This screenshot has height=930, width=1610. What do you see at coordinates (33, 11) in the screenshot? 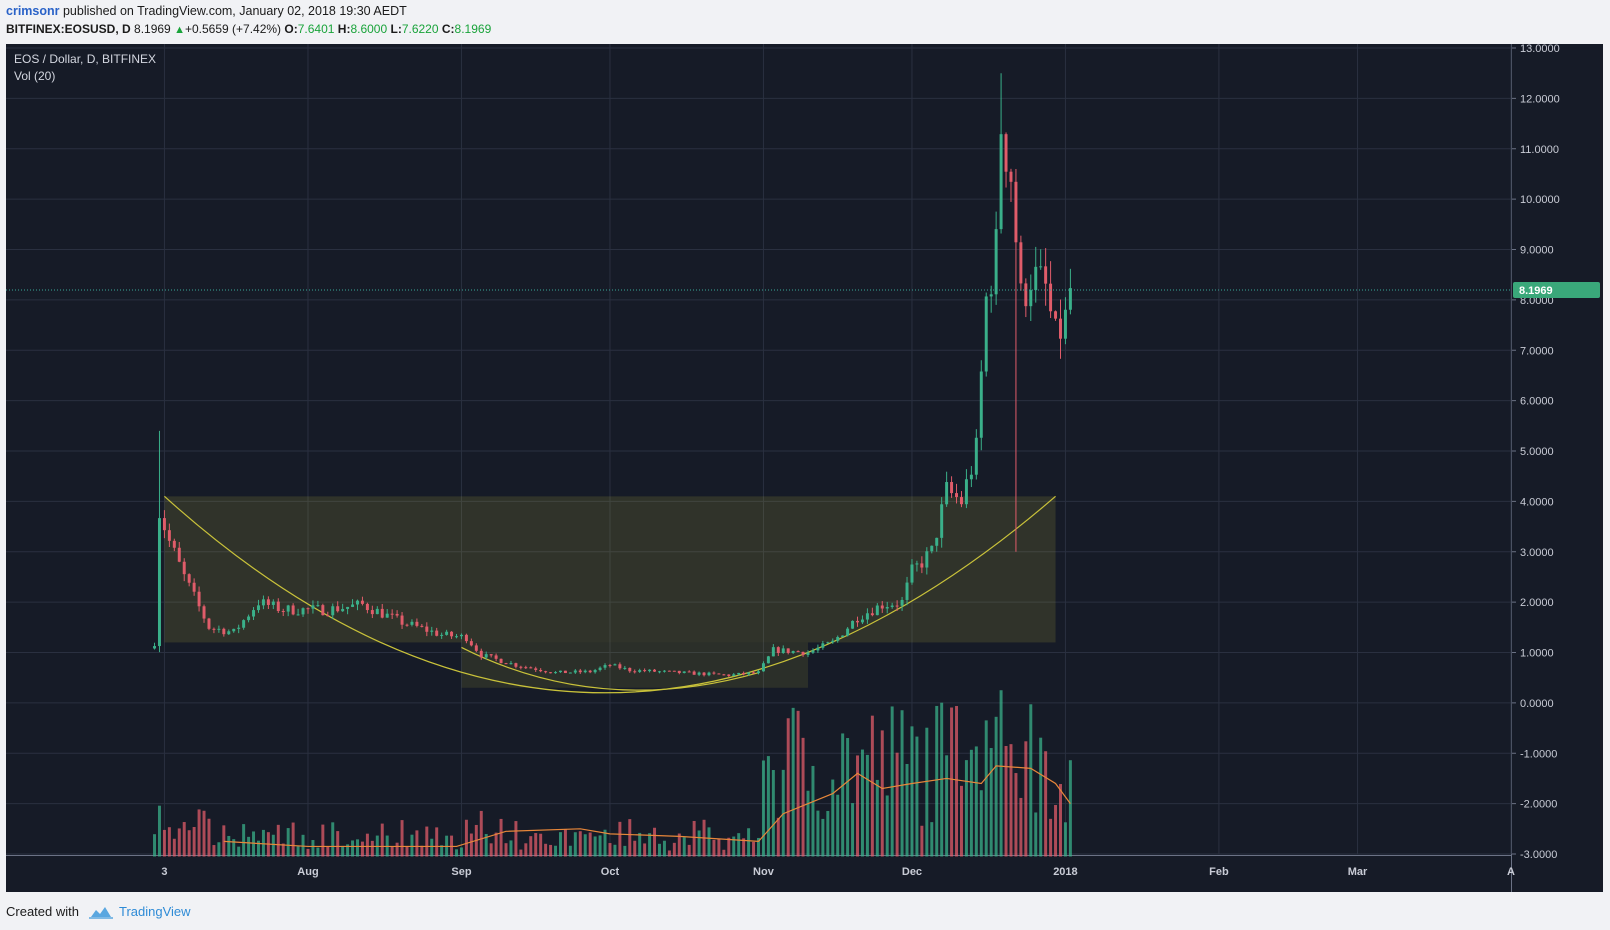
I see `author-link: crimsonr` at bounding box center [33, 11].